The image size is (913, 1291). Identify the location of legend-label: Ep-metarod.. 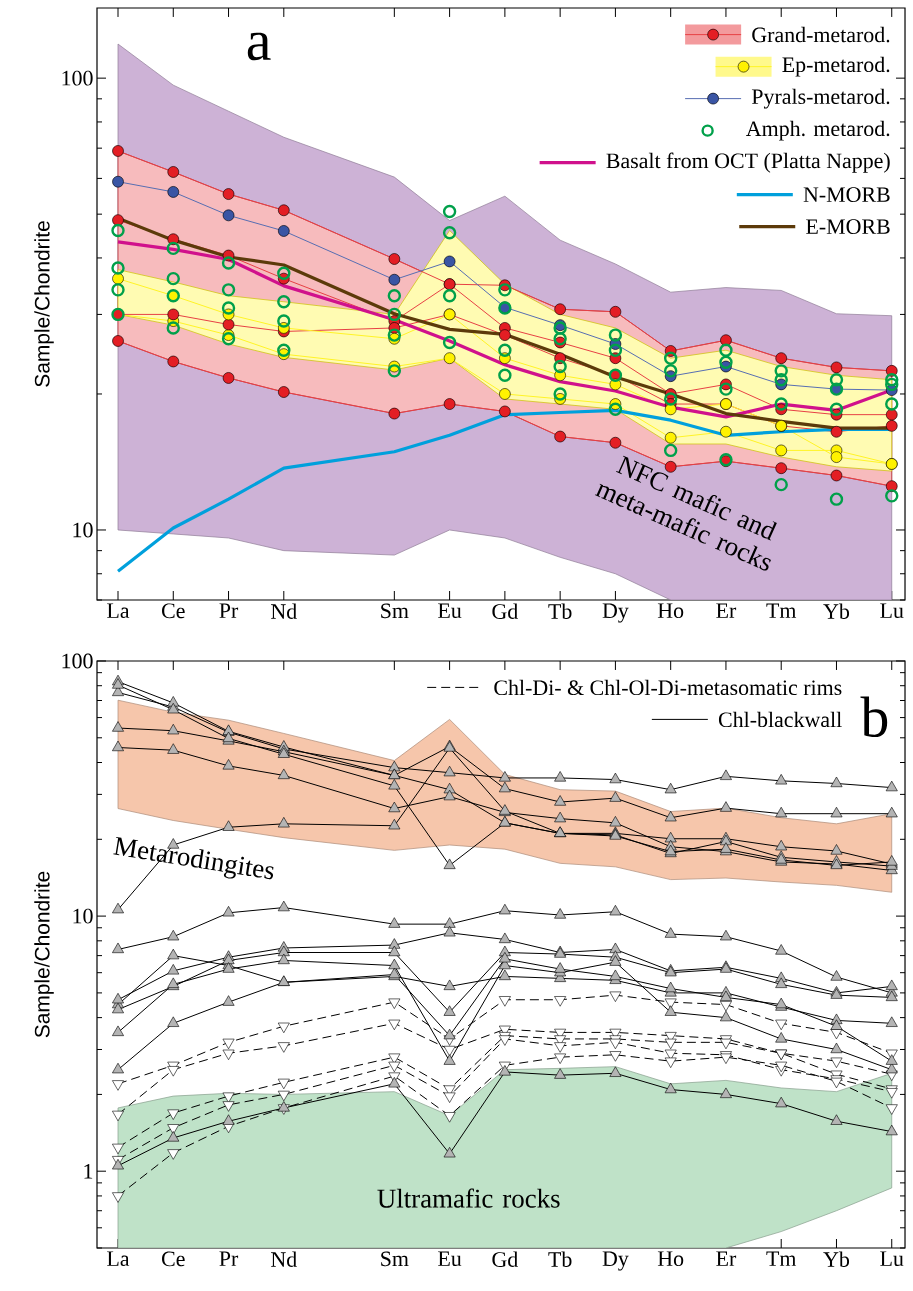
(836, 66).